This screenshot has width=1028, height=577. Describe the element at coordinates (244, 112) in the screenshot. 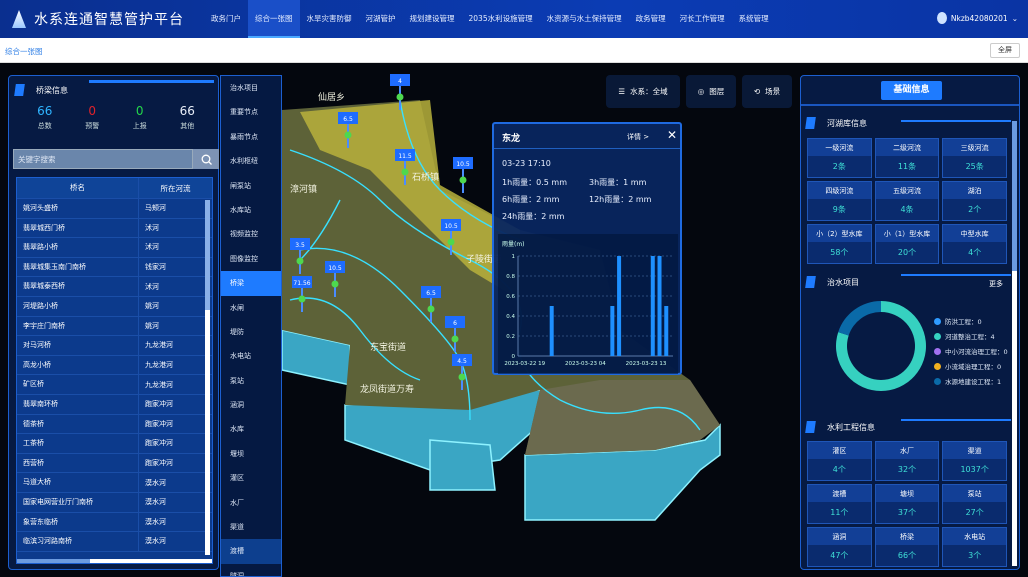

I see `layer-nav-item: 重要节点` at that location.